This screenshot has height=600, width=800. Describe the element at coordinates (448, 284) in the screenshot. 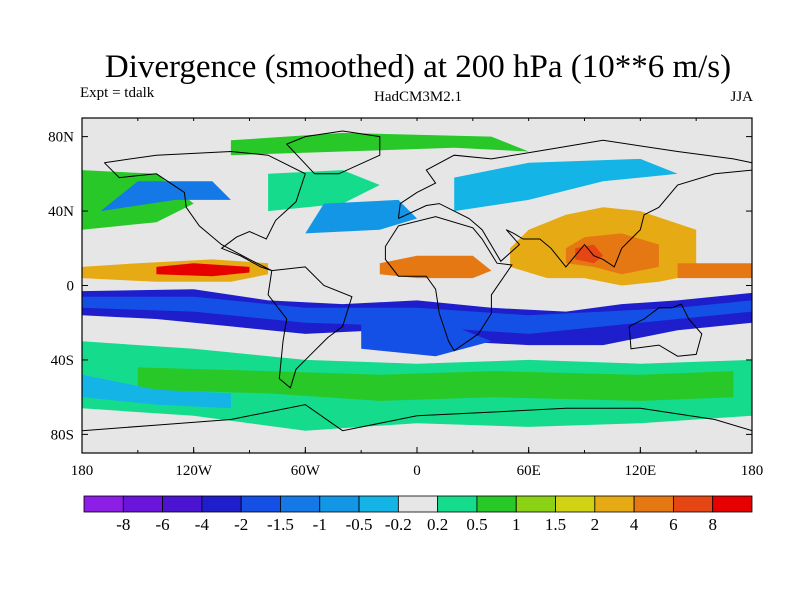

I see `coastline-africa` at that location.